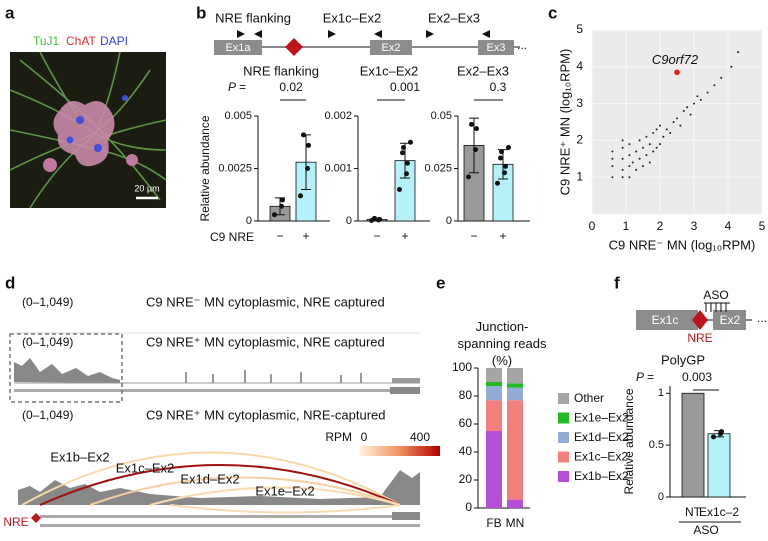 The height and width of the screenshot is (541, 768). Describe the element at coordinates (81, 41) in the screenshot. I see `stain-label: ChAT` at that location.